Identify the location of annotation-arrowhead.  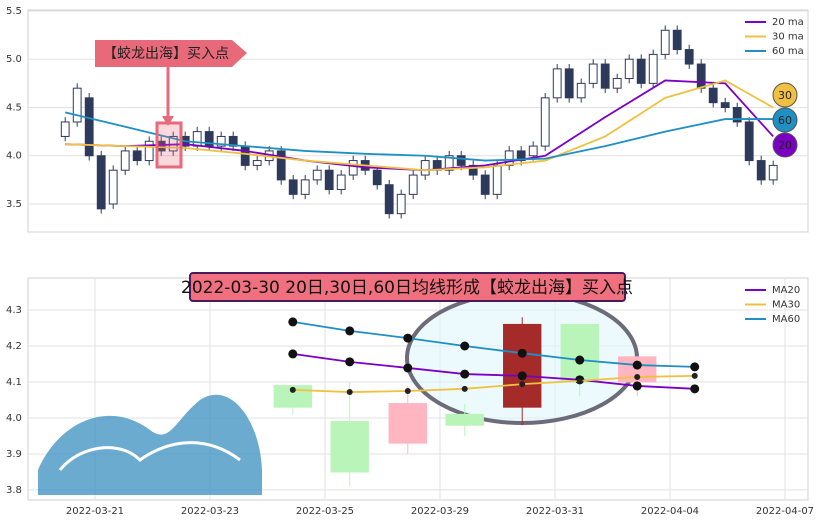
(168, 121).